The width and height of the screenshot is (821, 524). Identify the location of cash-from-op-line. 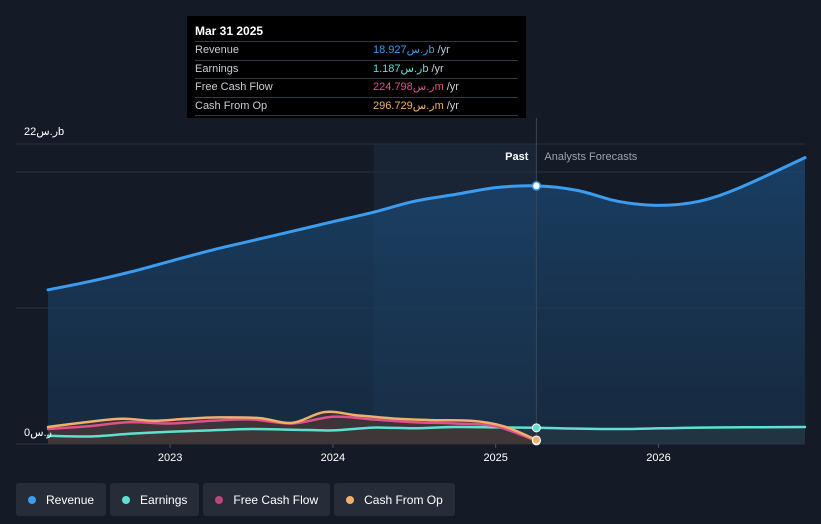
(292, 426).